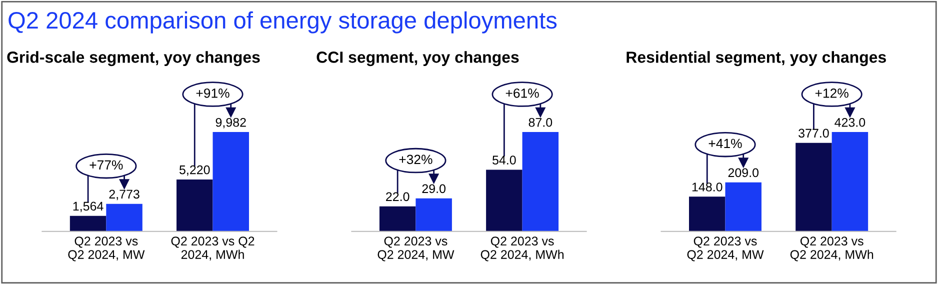 Image resolution: width=938 pixels, height=284 pixels. What do you see at coordinates (88, 207) in the screenshot?
I see `data-label: 1,564` at bounding box center [88, 207].